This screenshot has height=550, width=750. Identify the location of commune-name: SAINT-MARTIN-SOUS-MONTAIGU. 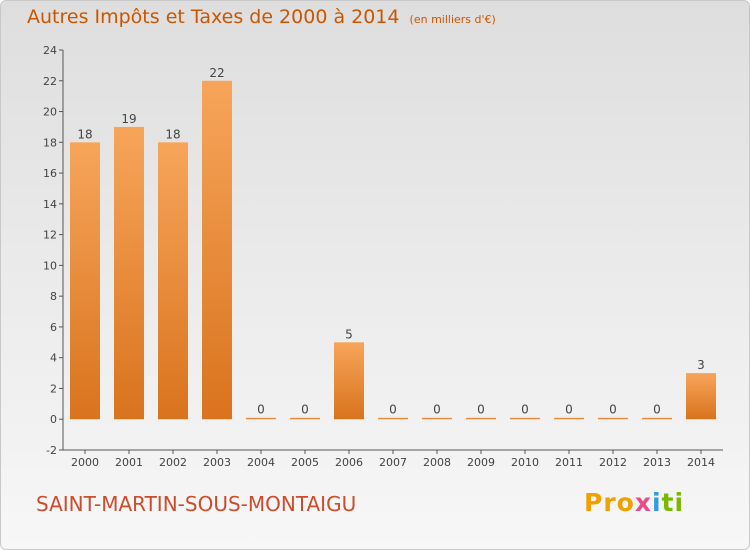
(196, 504).